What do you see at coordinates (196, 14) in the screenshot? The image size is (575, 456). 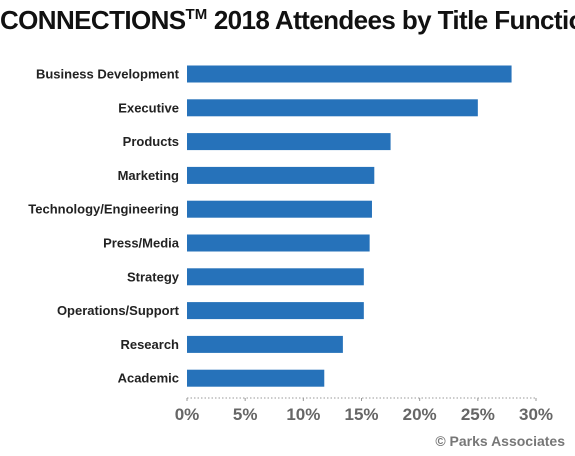 I see `title-trademark: TM` at bounding box center [196, 14].